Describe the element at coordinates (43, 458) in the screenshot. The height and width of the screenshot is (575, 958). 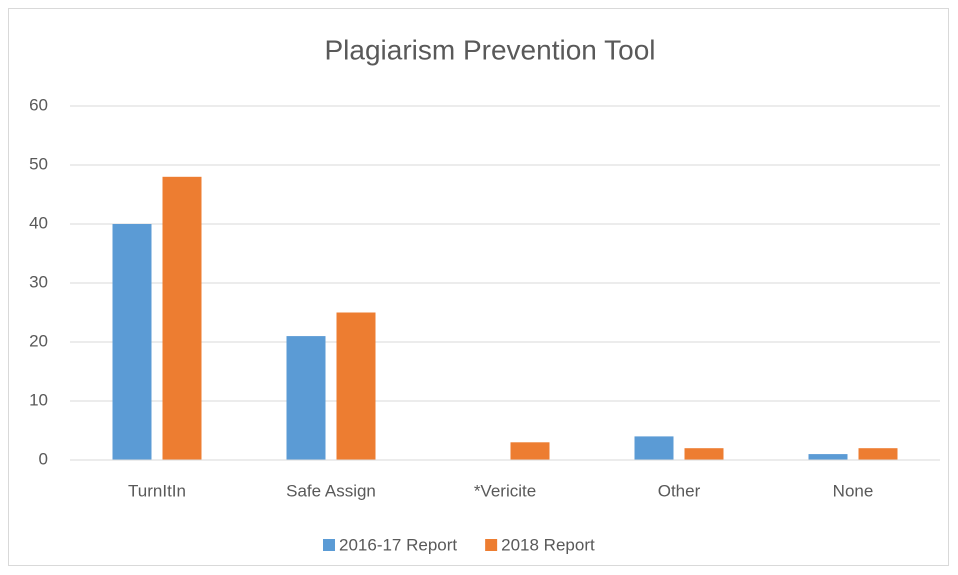
I see `y-tick-label: 0` at that location.